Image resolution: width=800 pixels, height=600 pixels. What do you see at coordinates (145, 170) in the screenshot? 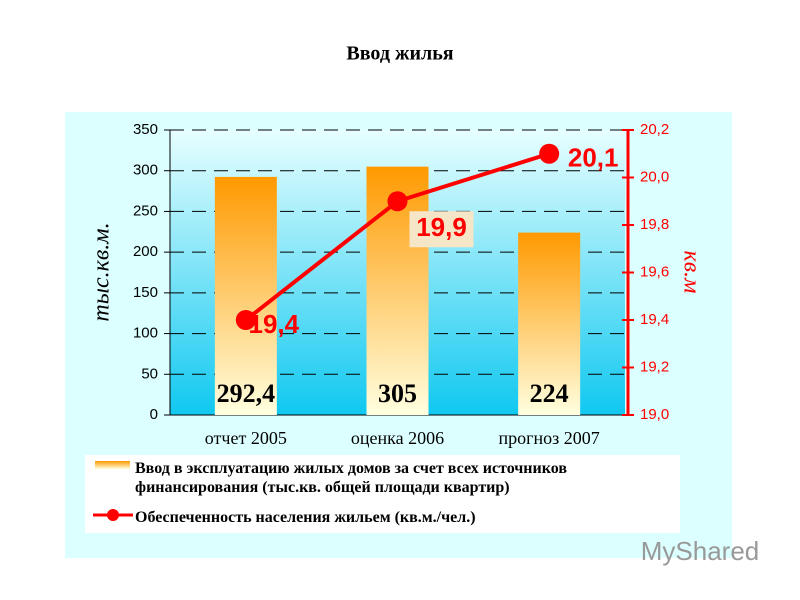
I see `y-tick-label: 300` at bounding box center [145, 170].